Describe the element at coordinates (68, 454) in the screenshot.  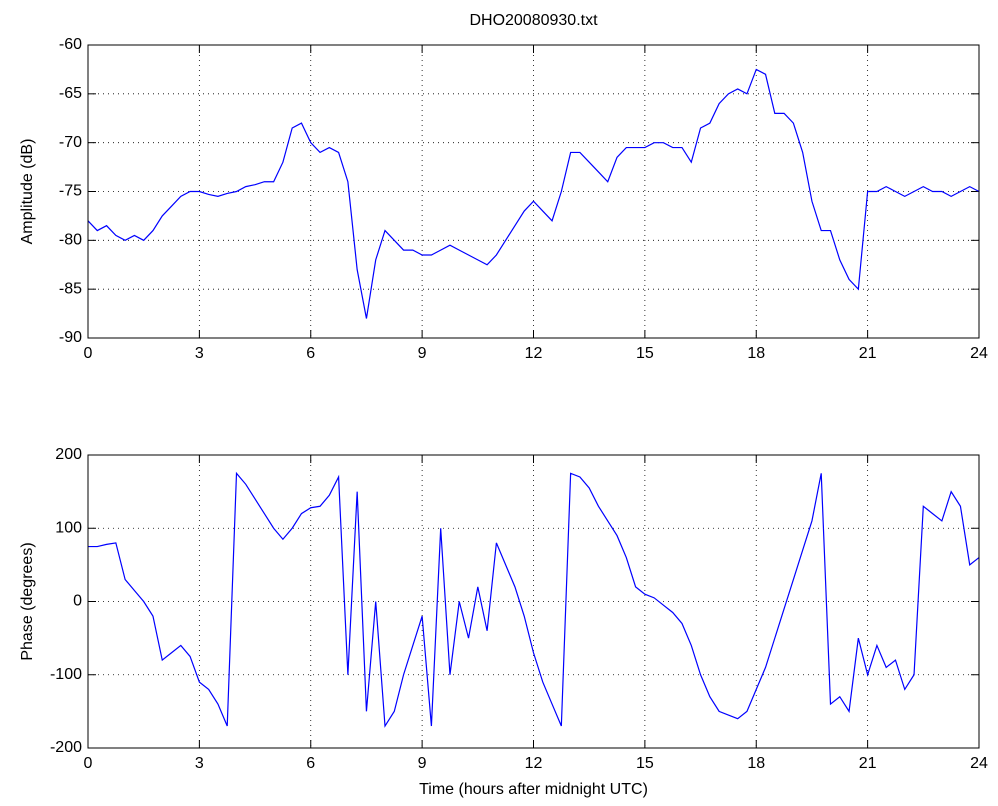
I see `y-tick-label: 200` at that location.